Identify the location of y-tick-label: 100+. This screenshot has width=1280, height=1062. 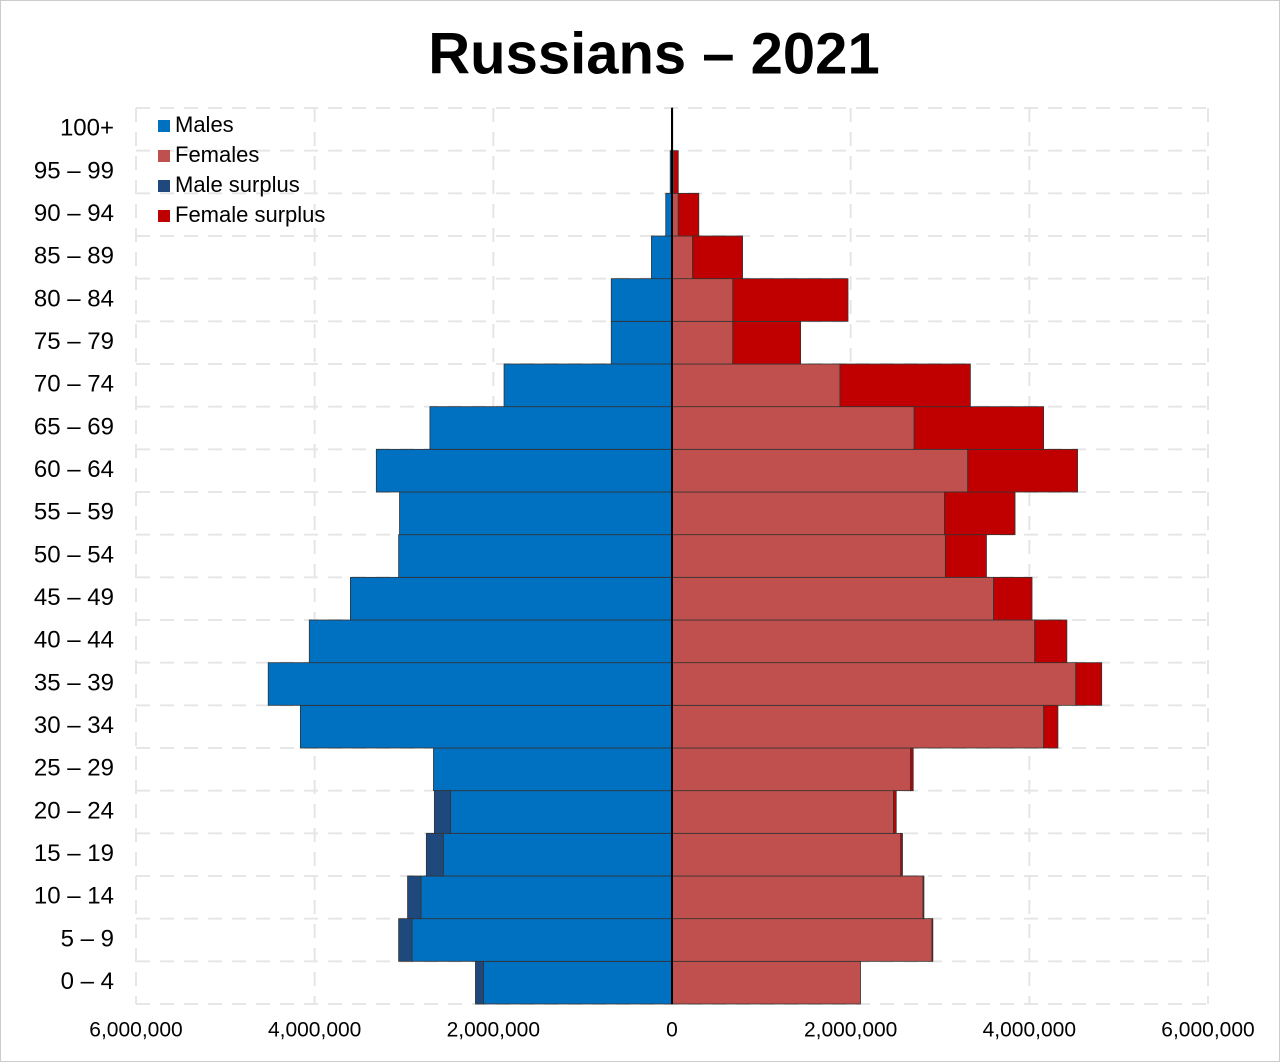
(87, 128).